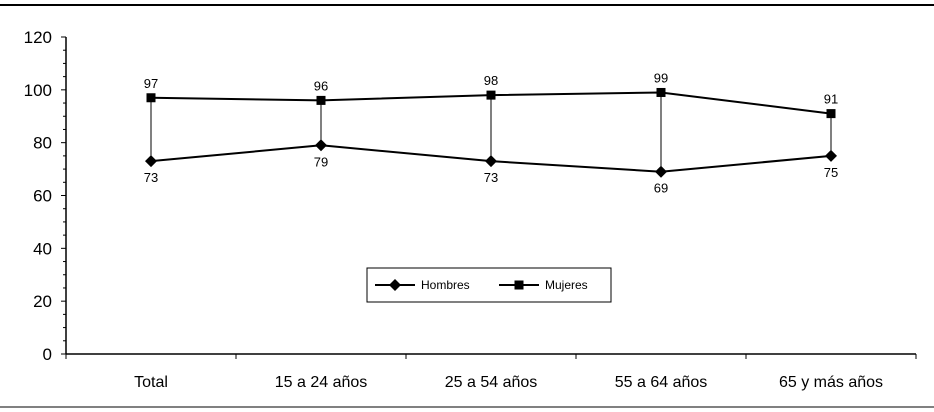 This screenshot has width=934, height=412. Describe the element at coordinates (395, 285) in the screenshot. I see `legend-marker-hombres` at that location.